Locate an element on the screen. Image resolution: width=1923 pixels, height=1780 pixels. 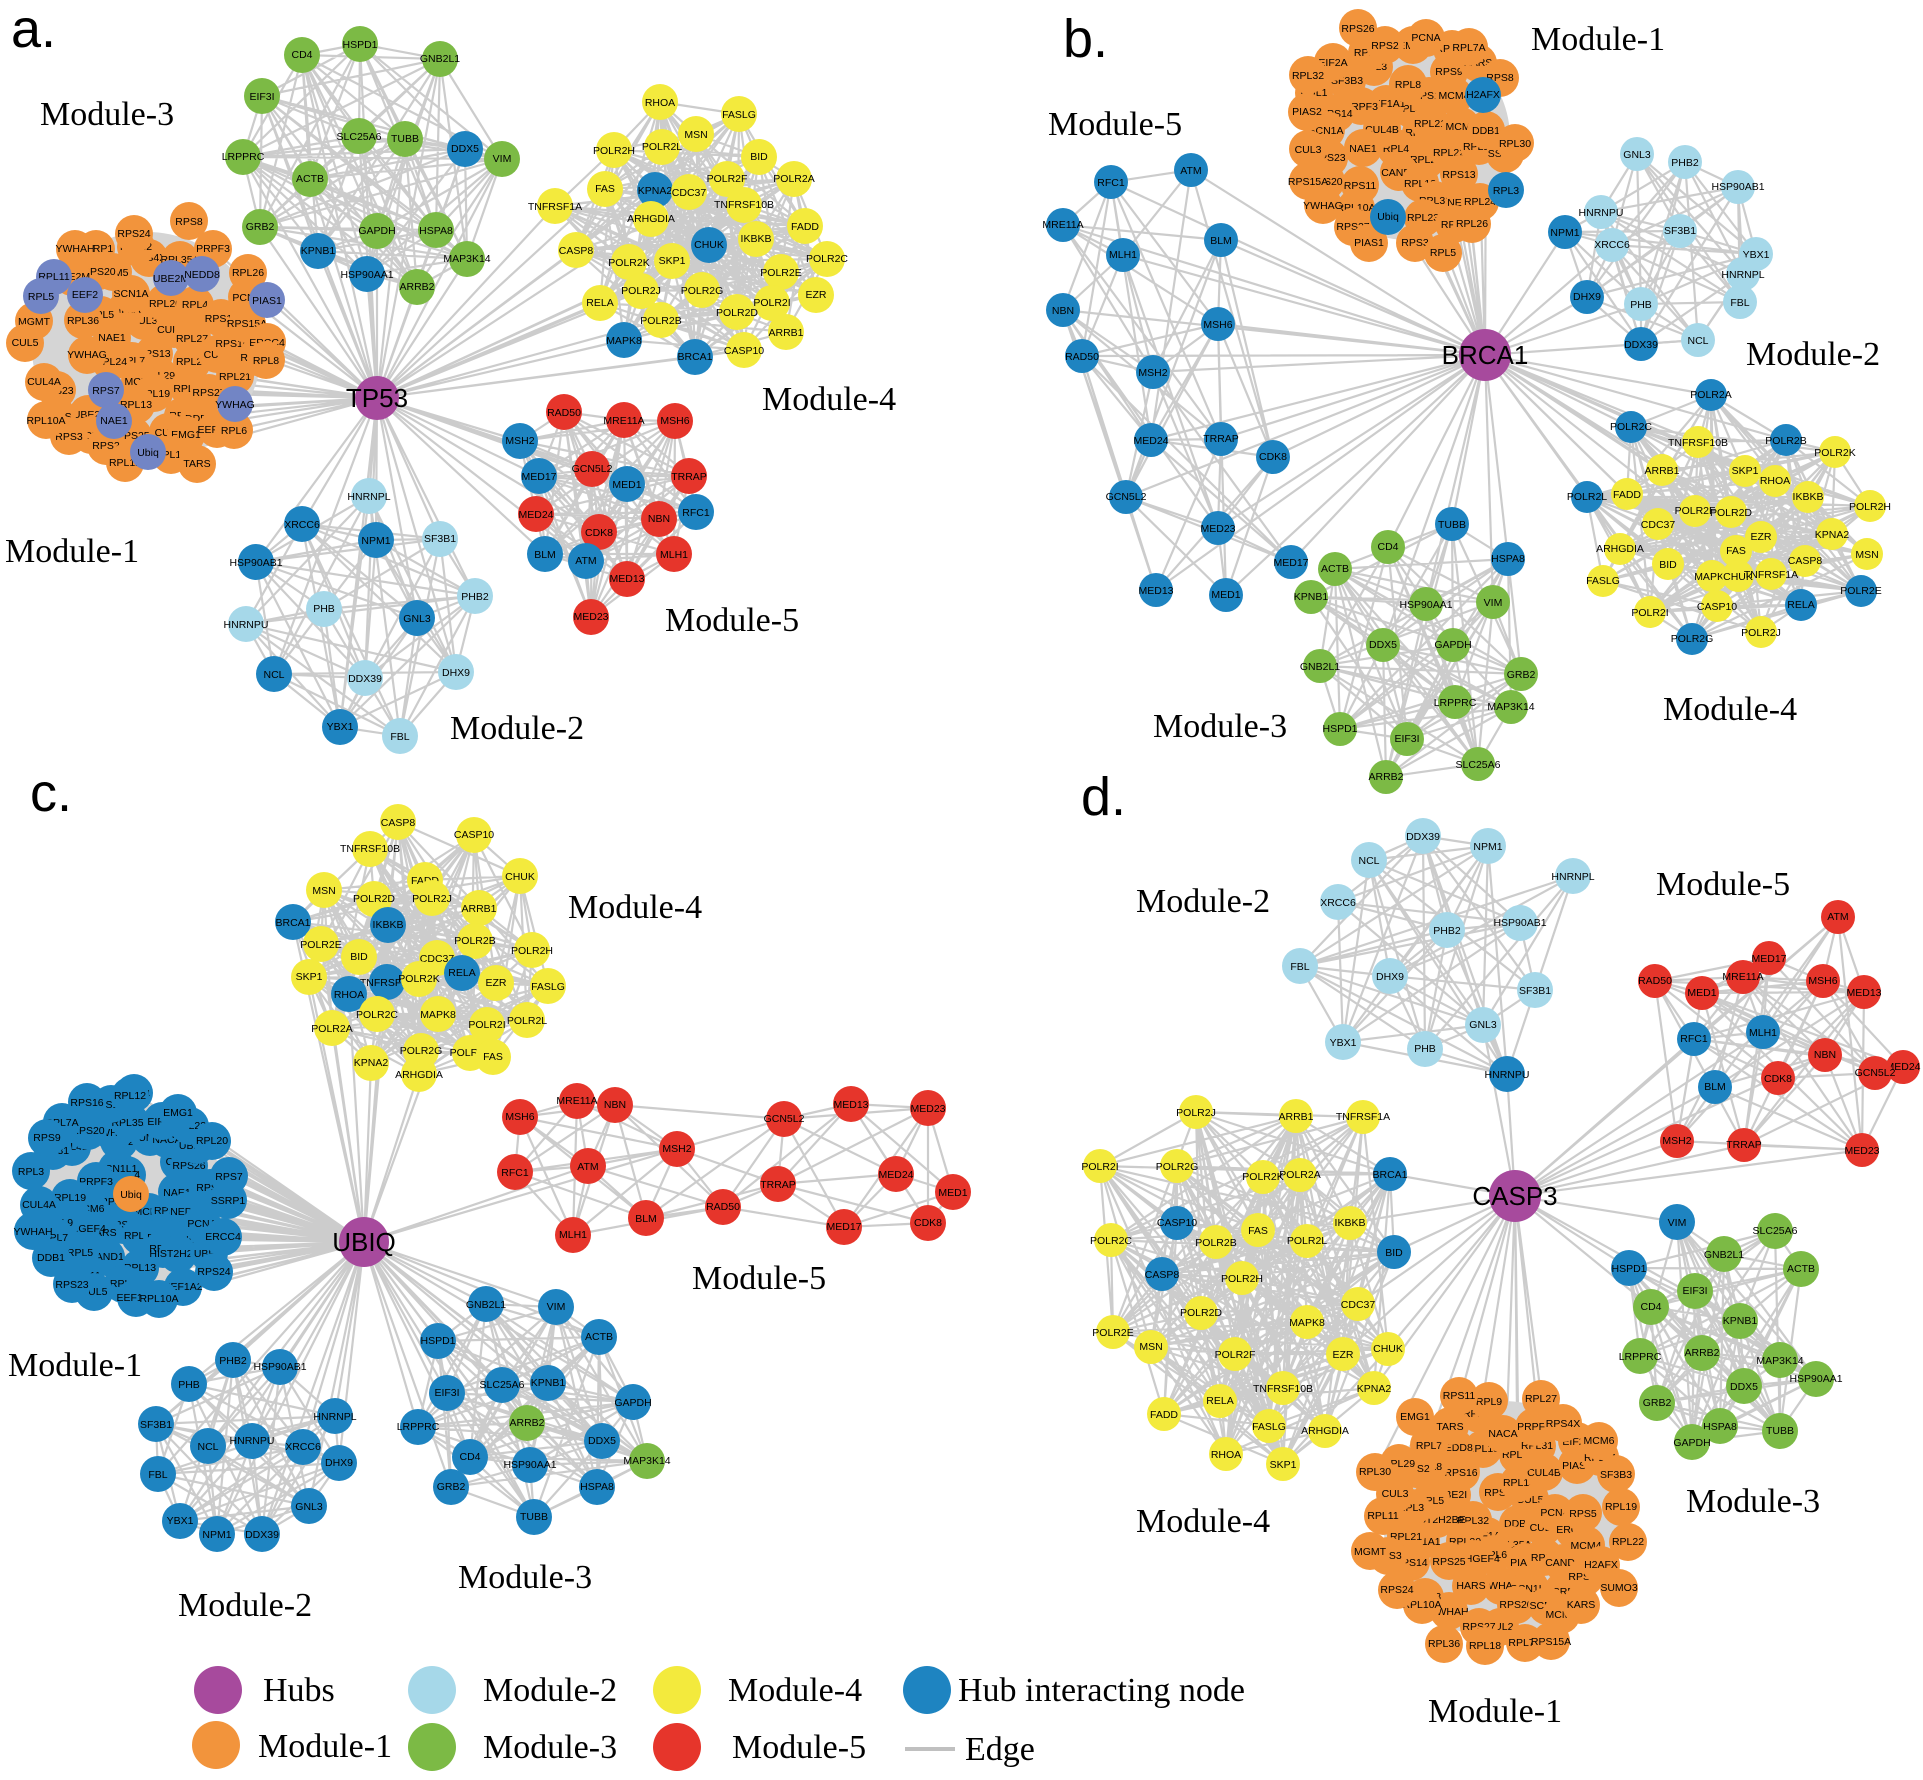
svg-text: HSP90AB1 is located at coordinates (1737, 187).